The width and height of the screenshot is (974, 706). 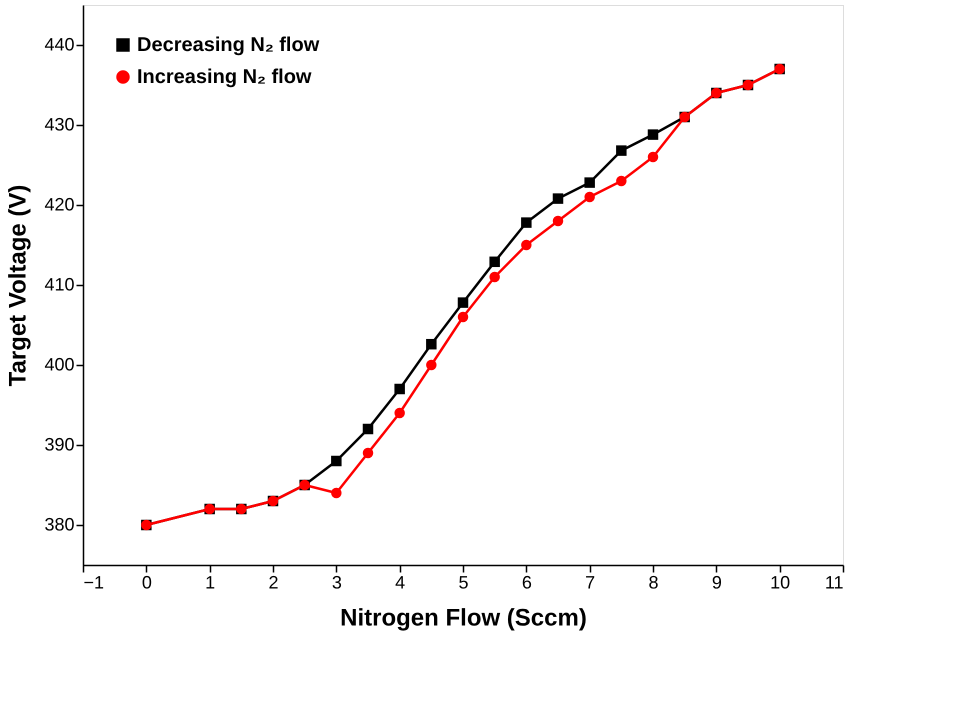 What do you see at coordinates (147, 582) in the screenshot?
I see `x-tick-label: 0` at bounding box center [147, 582].